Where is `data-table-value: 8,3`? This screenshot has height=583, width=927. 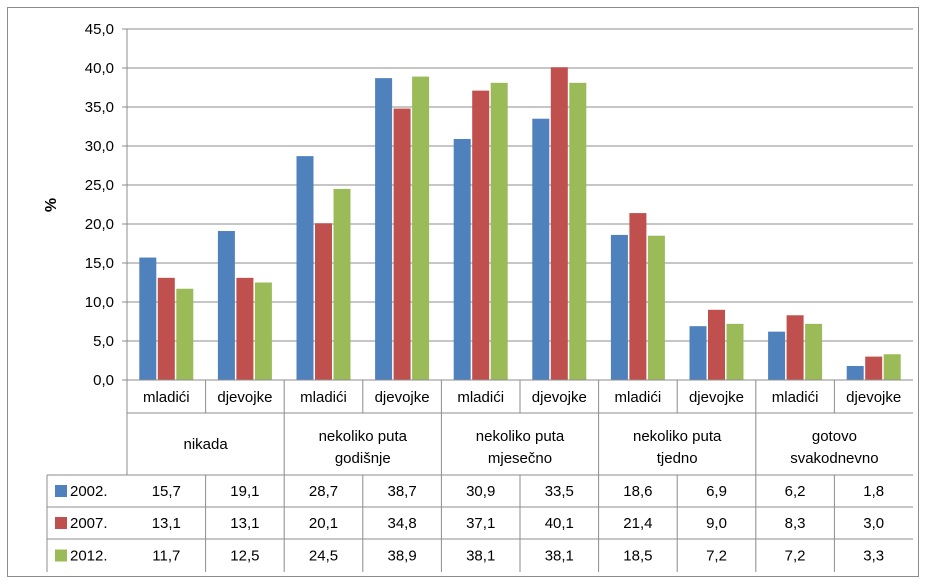
data-table-value: 8,3 is located at coordinates (795, 523).